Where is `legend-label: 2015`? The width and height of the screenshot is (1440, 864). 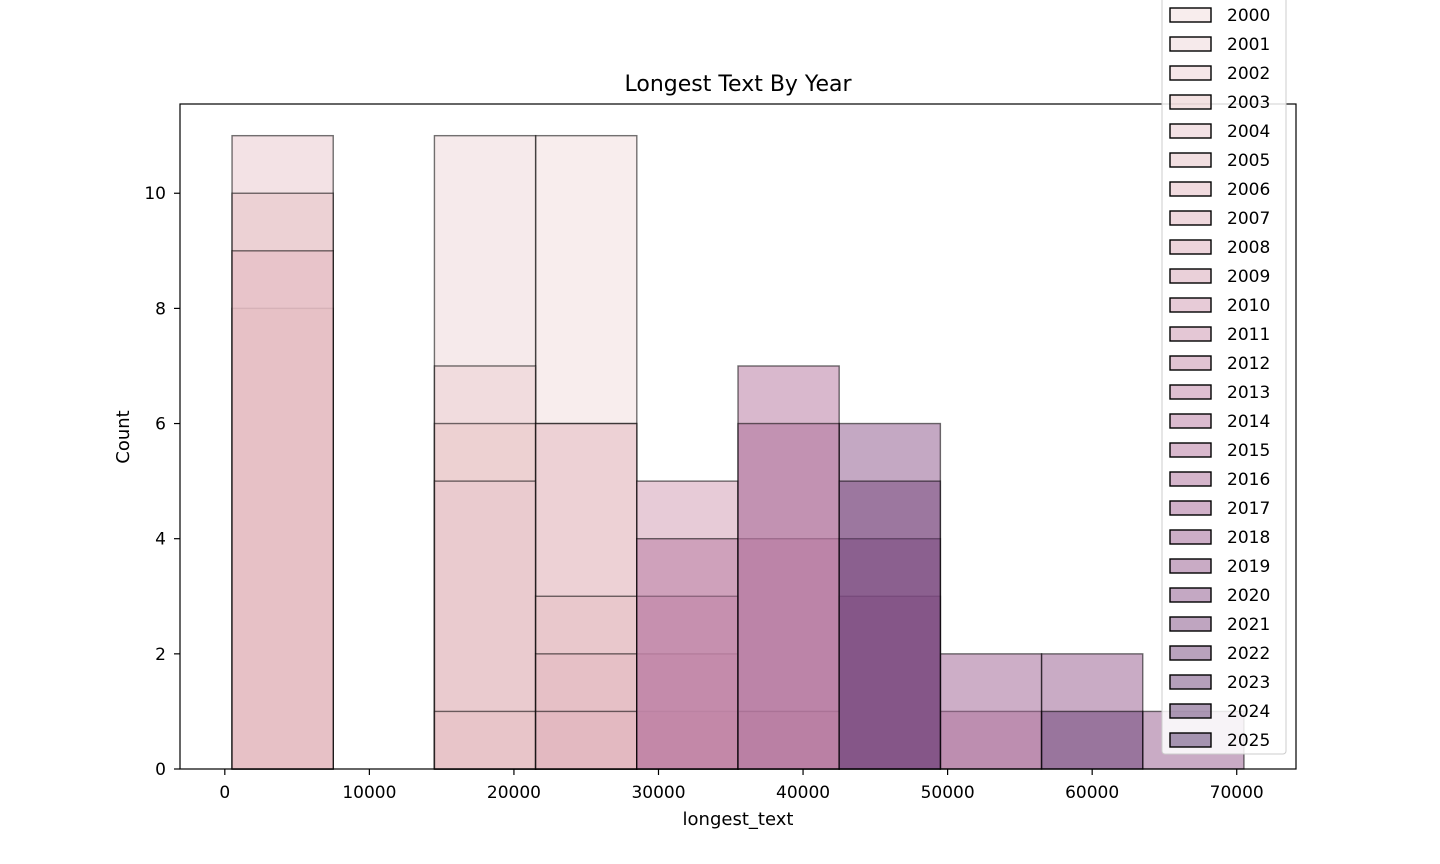
legend-label: 2015 is located at coordinates (1248, 451).